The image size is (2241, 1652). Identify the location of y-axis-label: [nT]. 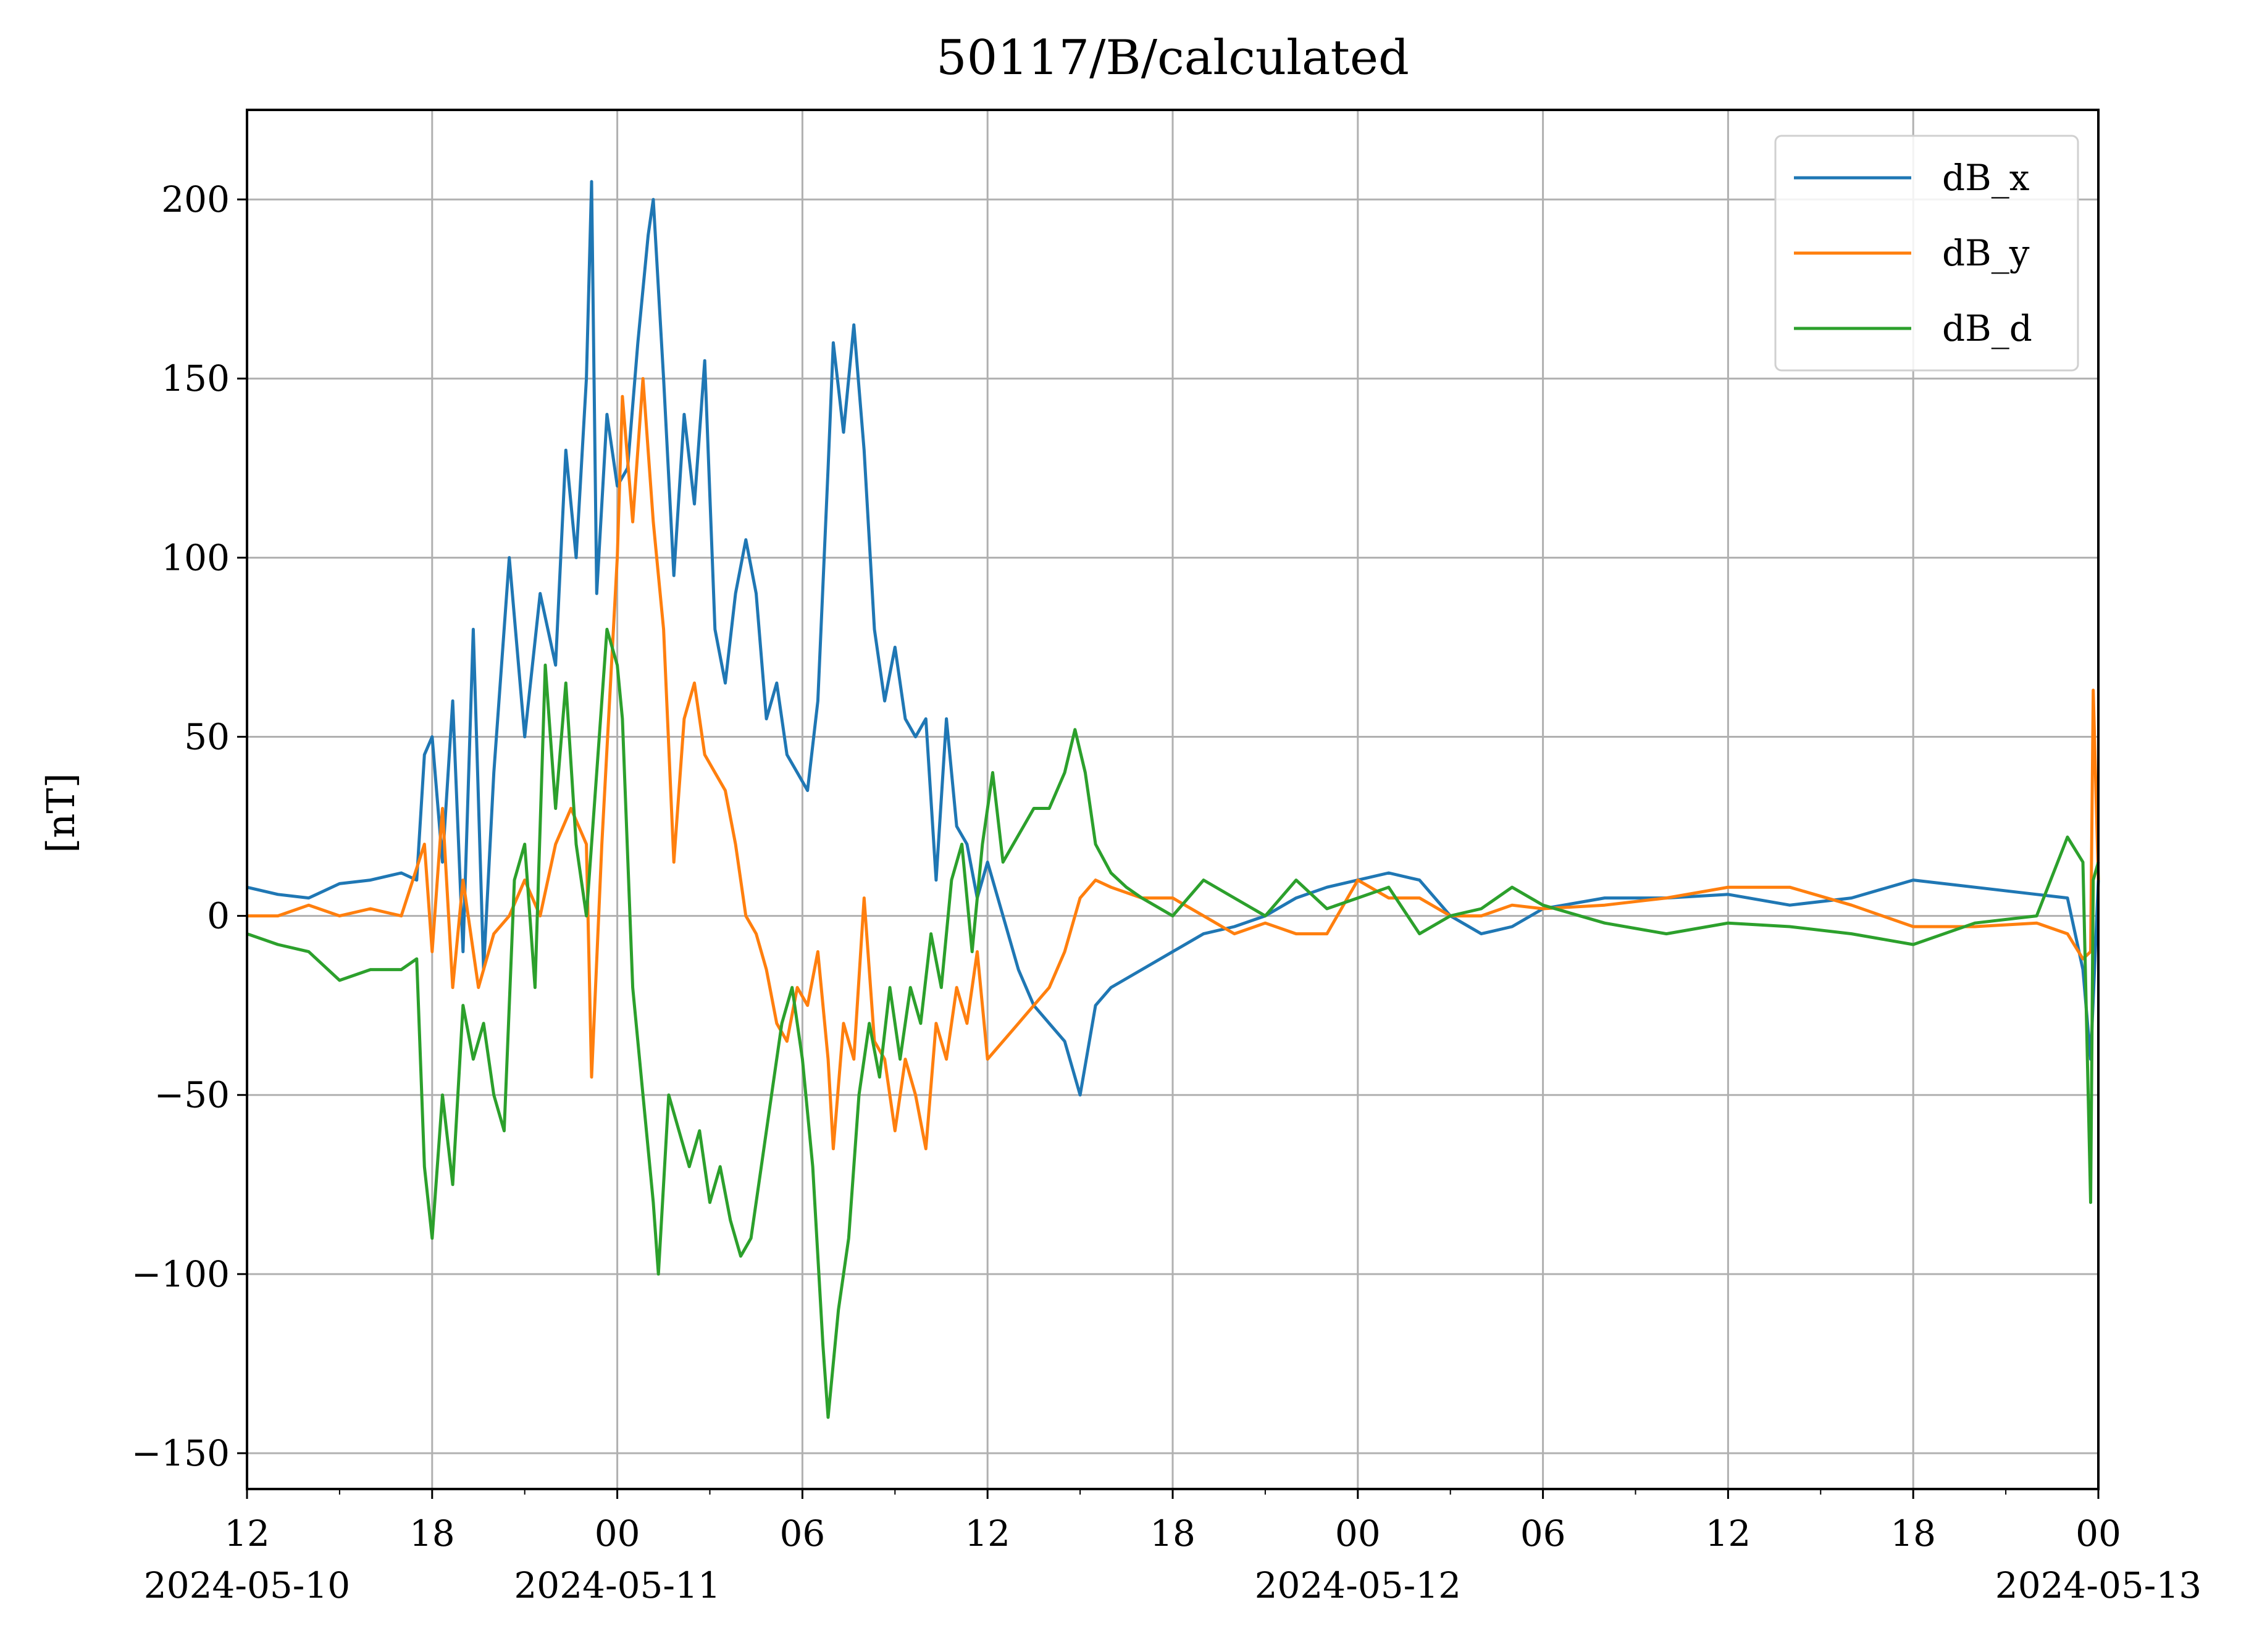
(60, 813).